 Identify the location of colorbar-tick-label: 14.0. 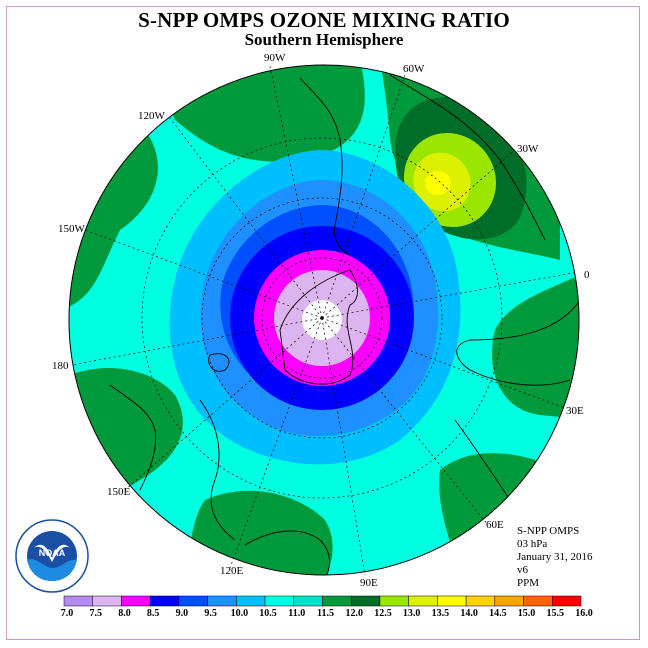
(469, 613).